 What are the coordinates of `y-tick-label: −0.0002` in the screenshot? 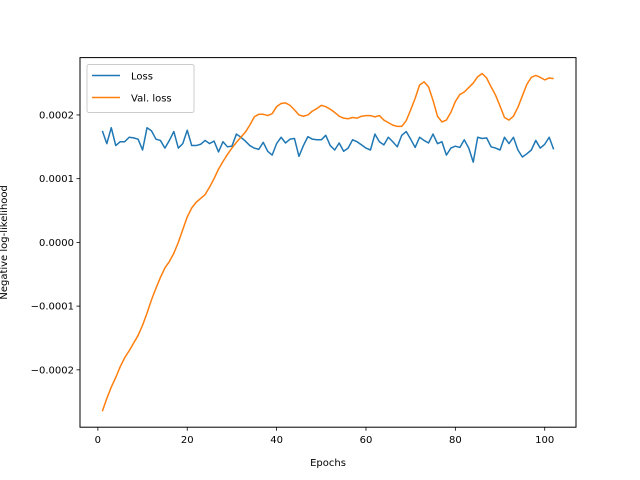 It's located at (52, 370).